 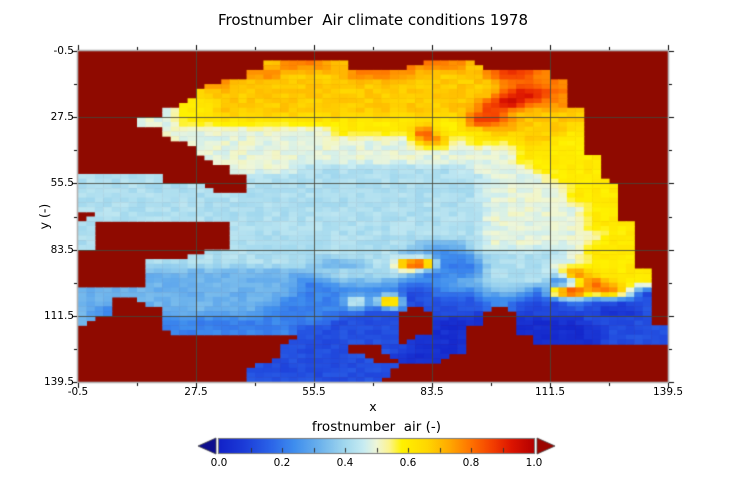 I want to click on y-tick-label: 111.5, so click(x=58, y=315).